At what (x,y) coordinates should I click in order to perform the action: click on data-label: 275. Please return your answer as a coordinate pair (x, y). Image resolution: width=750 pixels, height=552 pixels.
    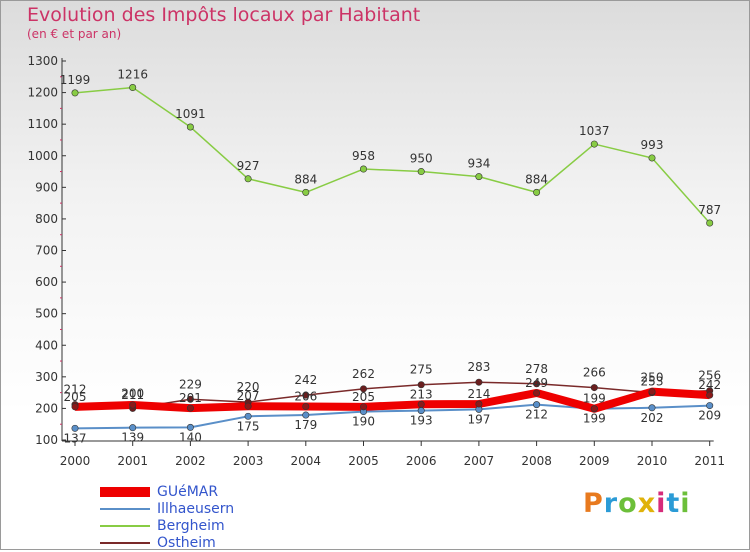
    Looking at the image, I should click on (421, 370).